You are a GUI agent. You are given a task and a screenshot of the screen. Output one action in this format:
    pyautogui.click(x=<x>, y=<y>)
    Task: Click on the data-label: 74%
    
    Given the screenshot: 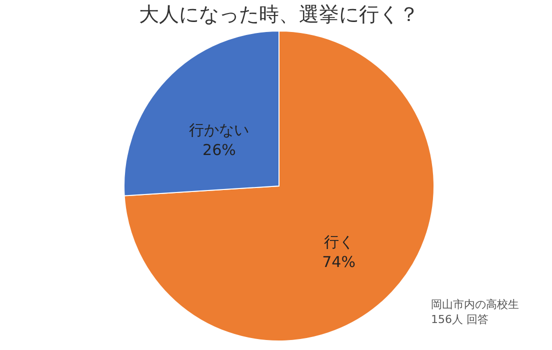 What is the action you would take?
    pyautogui.click(x=339, y=262)
    